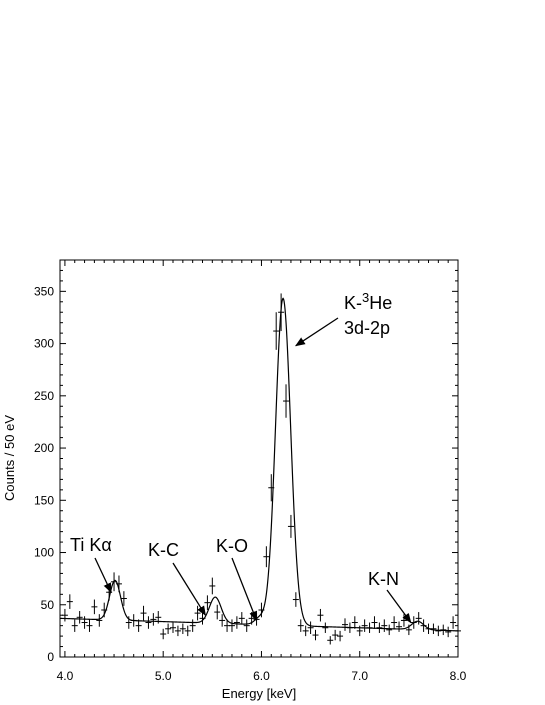 The height and width of the screenshot is (705, 545). I want to click on y-tick-label: 100, so click(44, 553).